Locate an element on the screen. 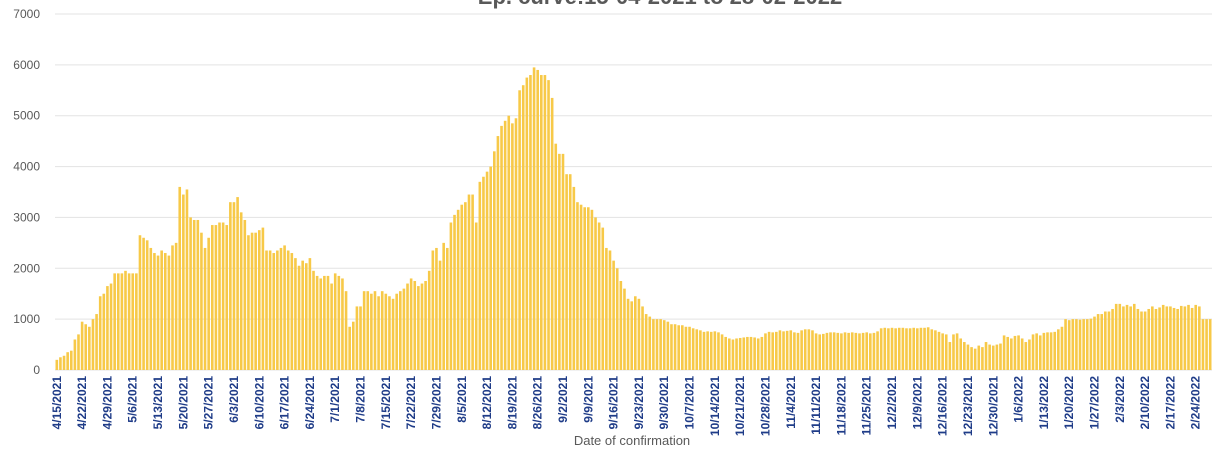  x-tick-label: 11/25/2021 is located at coordinates (867, 406).